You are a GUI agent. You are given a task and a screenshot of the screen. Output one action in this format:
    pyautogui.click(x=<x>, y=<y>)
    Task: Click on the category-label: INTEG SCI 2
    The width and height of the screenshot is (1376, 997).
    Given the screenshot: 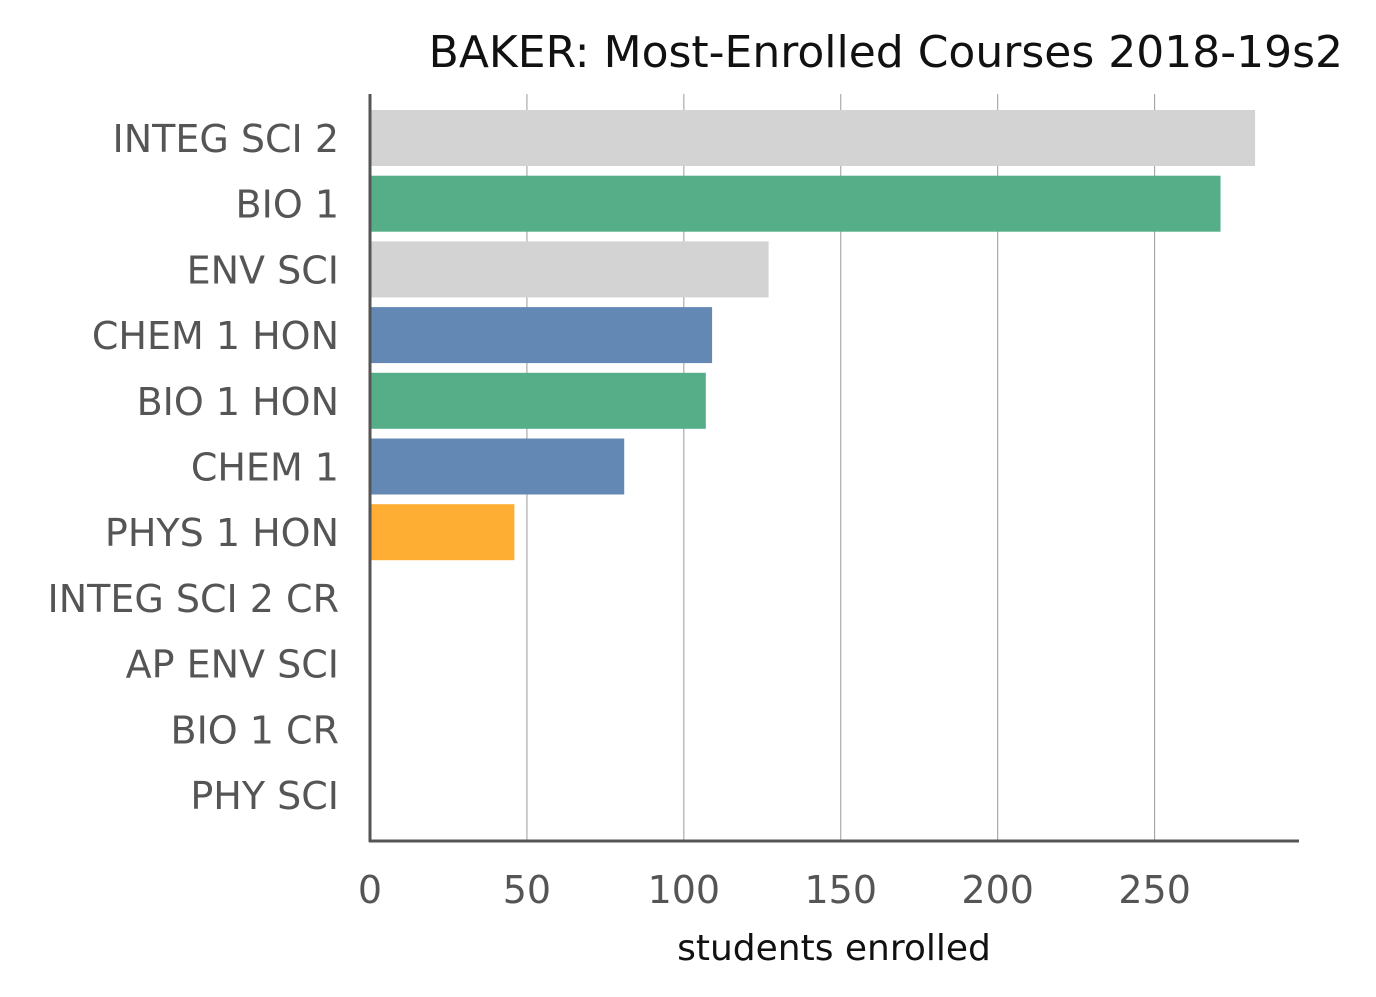 What is the action you would take?
    pyautogui.click(x=226, y=139)
    